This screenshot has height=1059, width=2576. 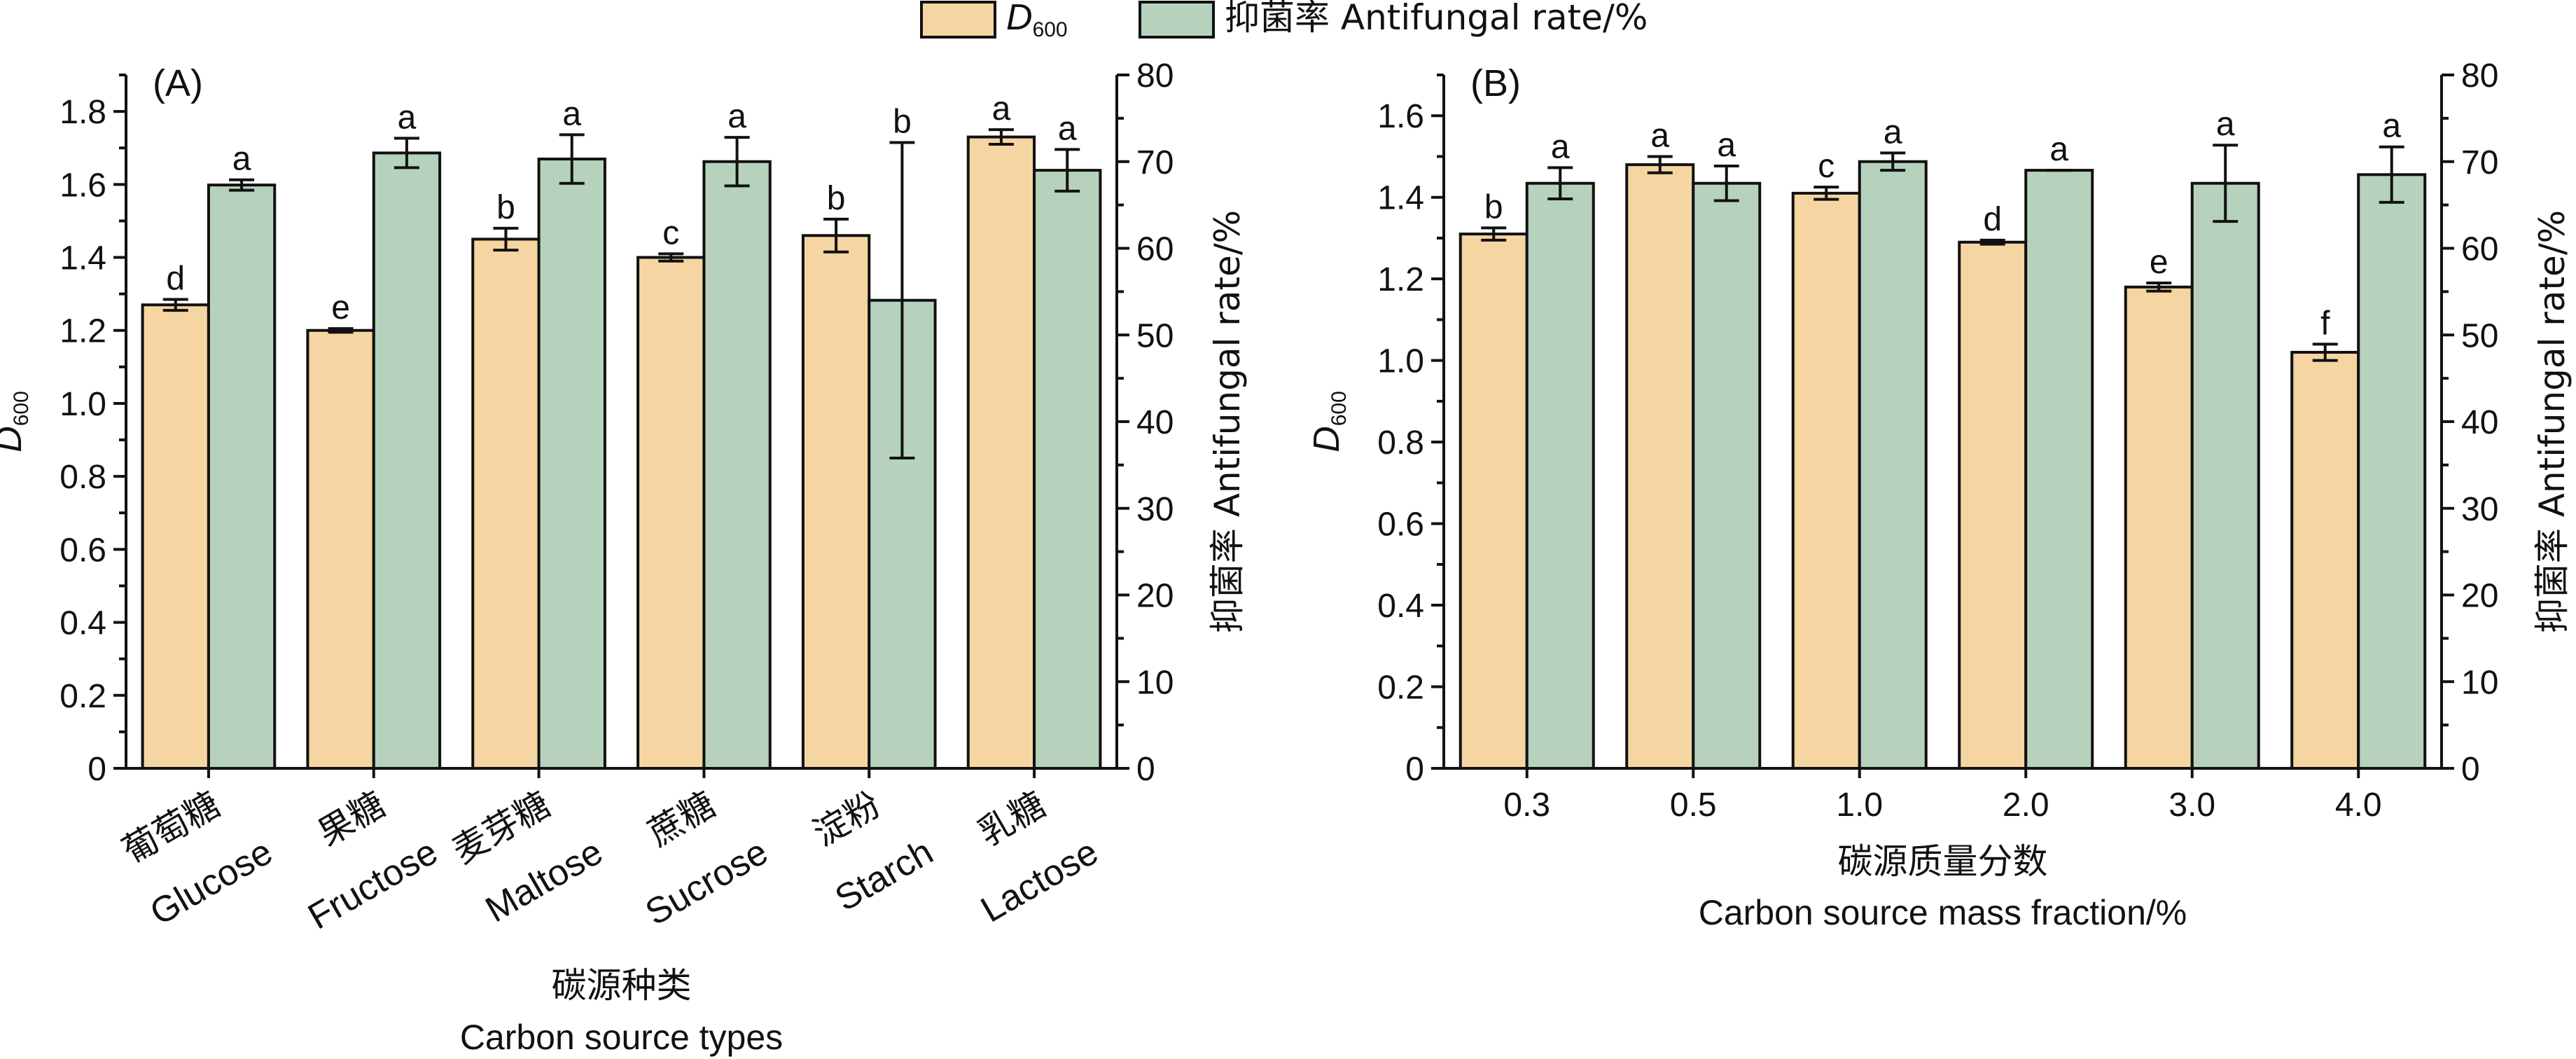 What do you see at coordinates (1400, 606) in the screenshot?
I see `y-left-tick-label: 0.4` at bounding box center [1400, 606].